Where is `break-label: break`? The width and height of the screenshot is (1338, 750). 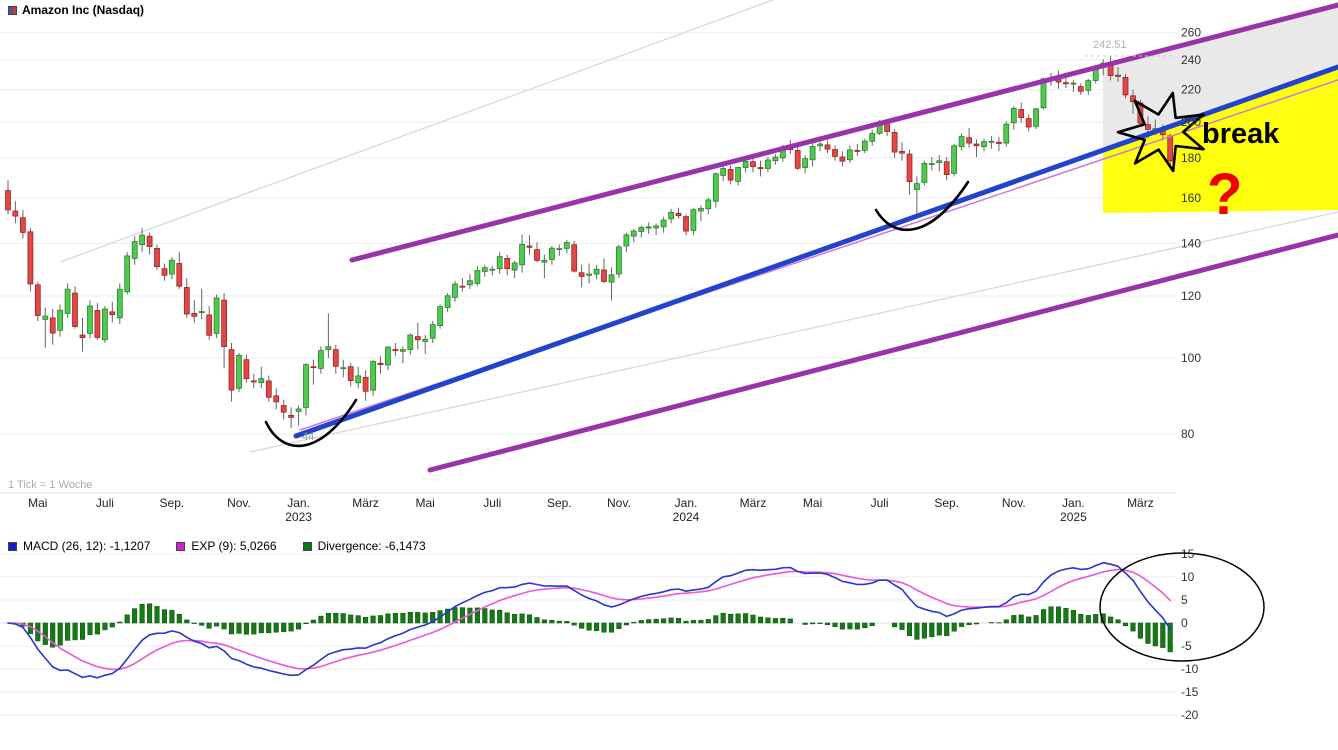
break-label: break is located at coordinates (1241, 134).